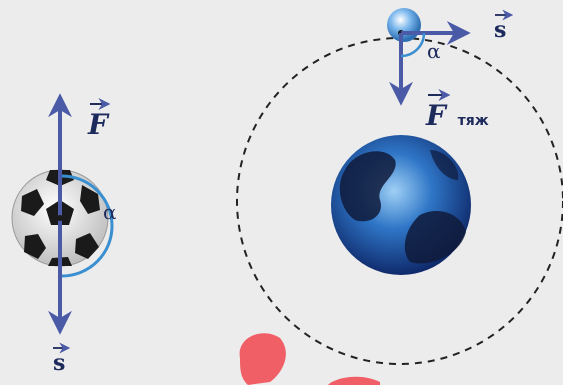  Describe the element at coordinates (309, 359) in the screenshot. I see `highlighter-marks` at that location.